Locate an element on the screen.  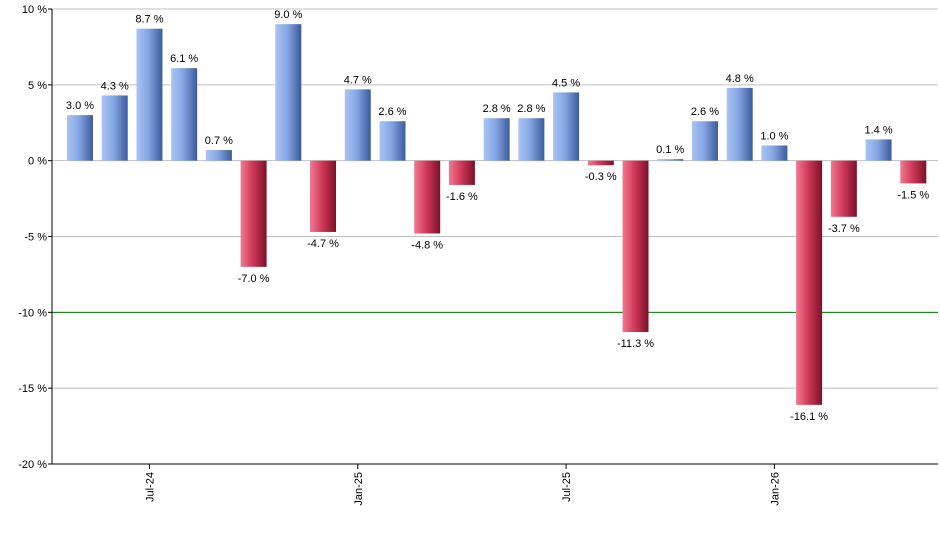
data-label: 8.7 % is located at coordinates (149, 20).